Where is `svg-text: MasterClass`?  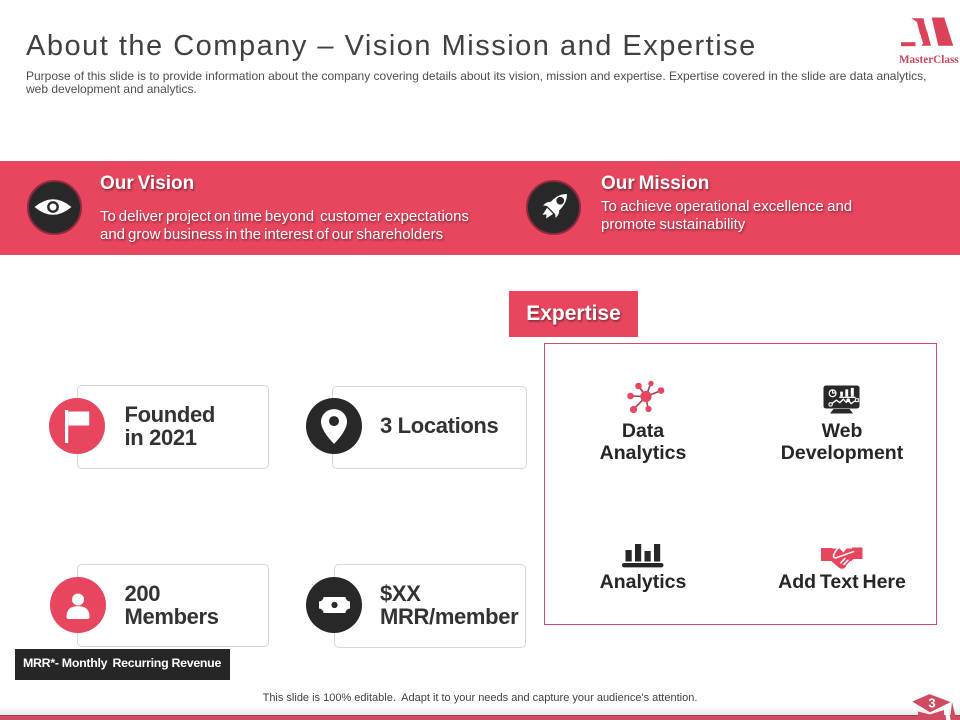
svg-text: MasterClass is located at coordinates (929, 60).